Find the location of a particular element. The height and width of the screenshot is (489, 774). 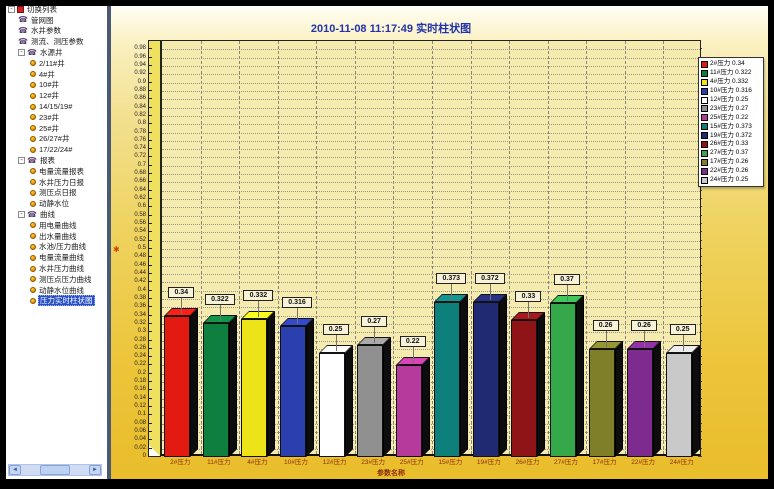

bar-value-label: 0.26 is located at coordinates (605, 325).